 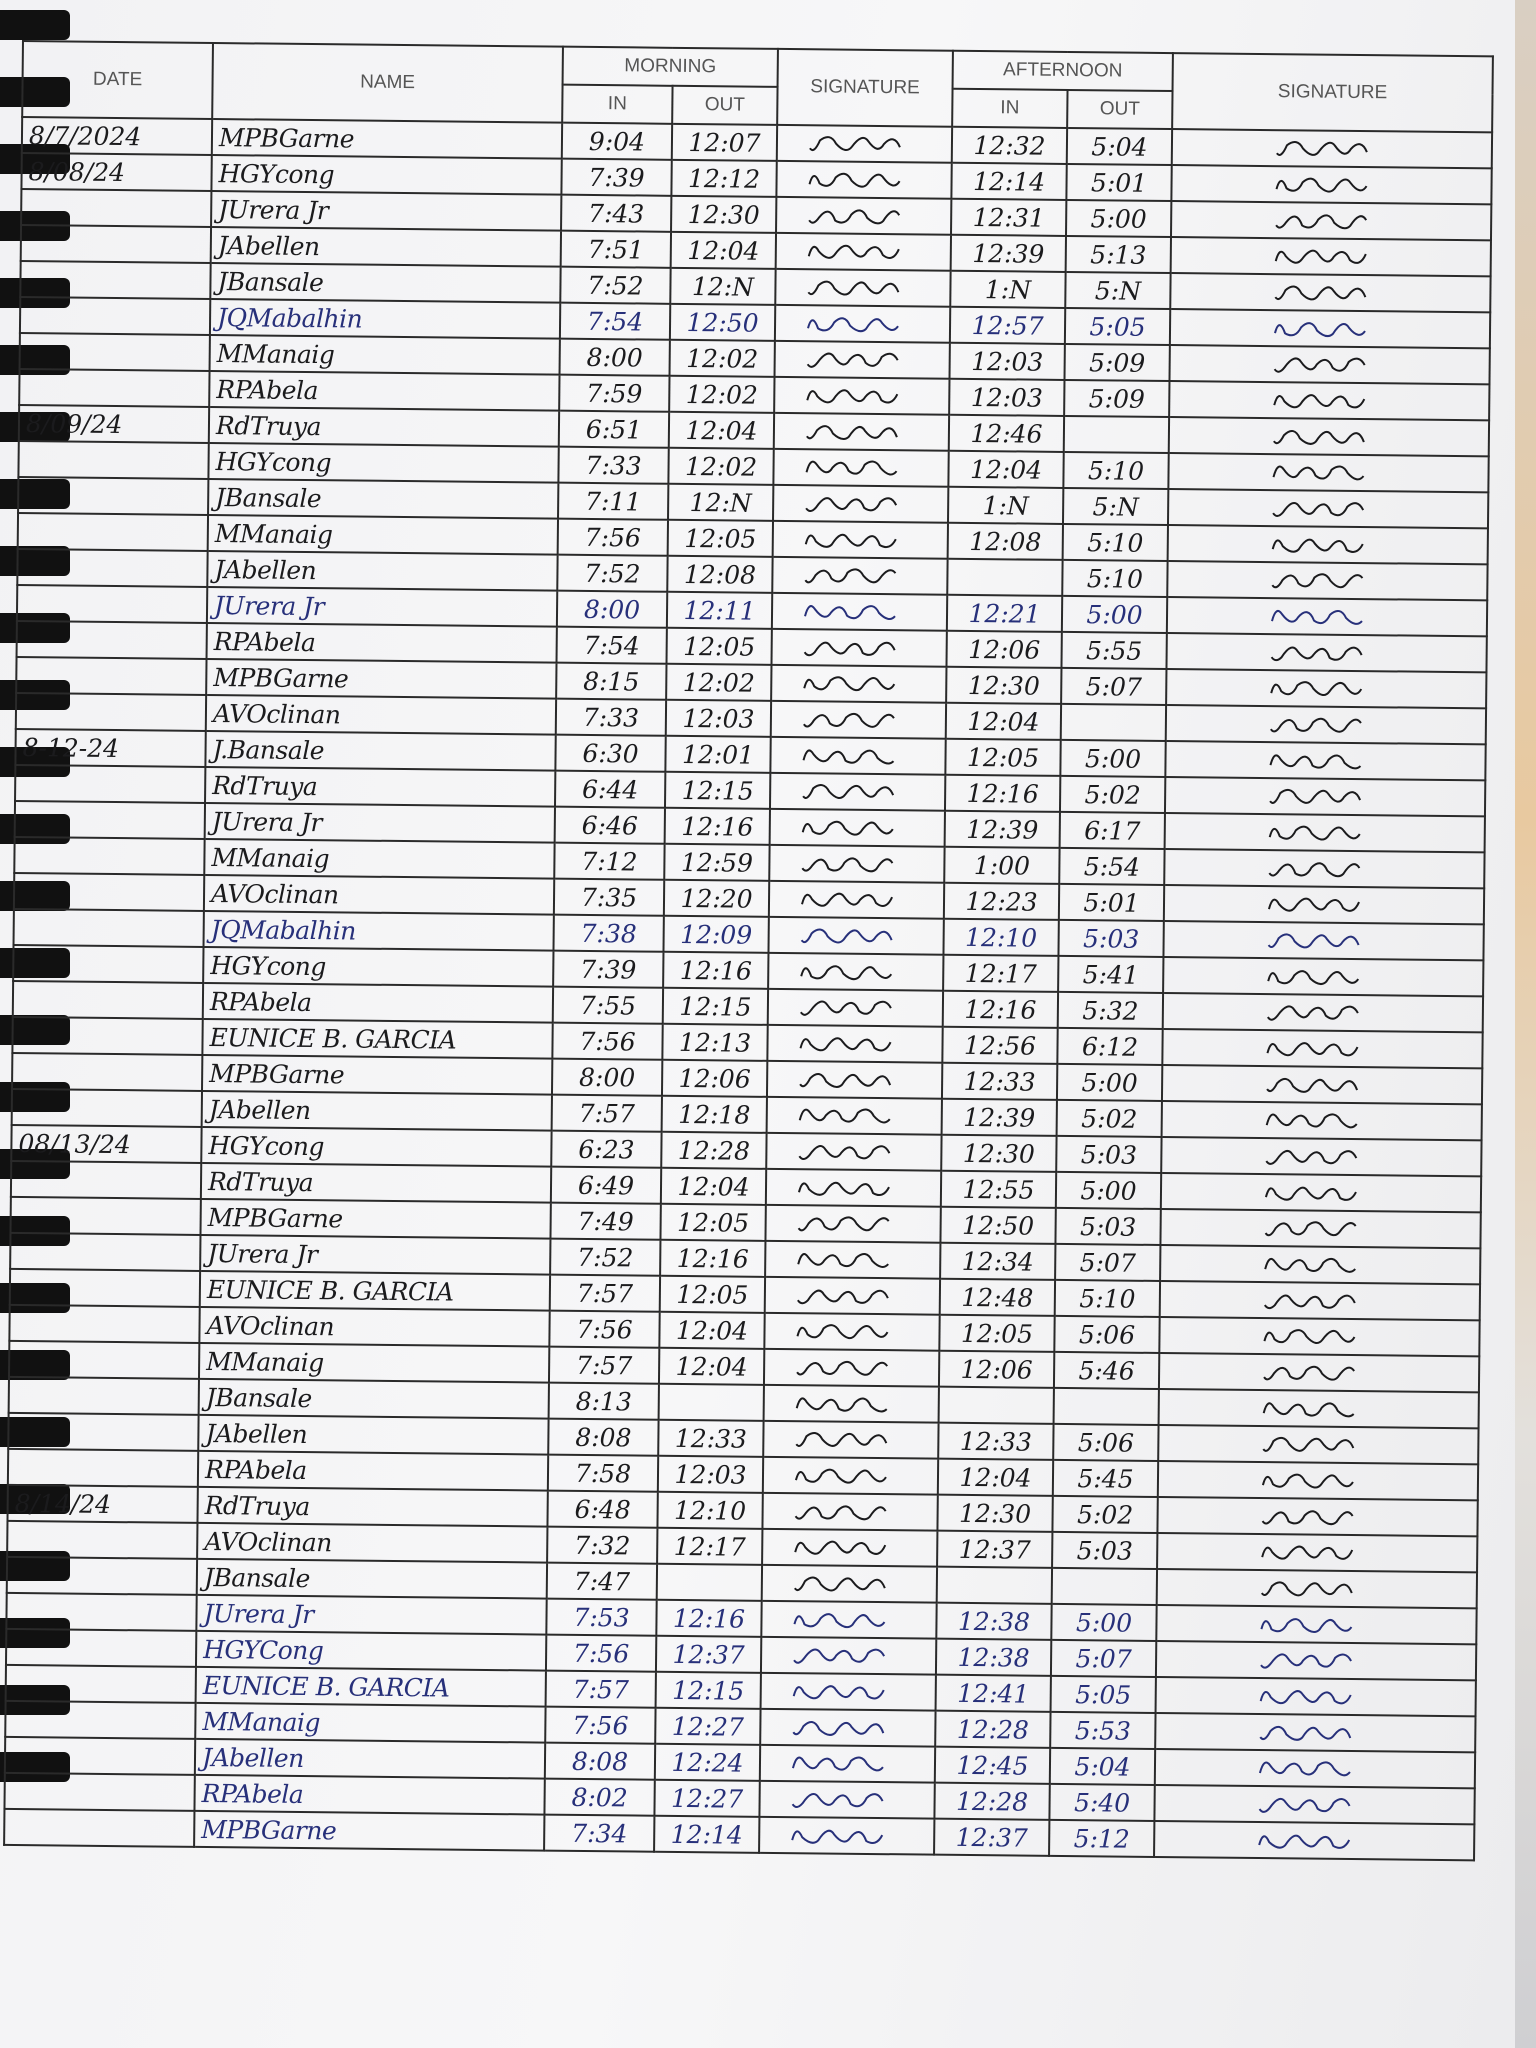 I want to click on table-row: JAbellen 7:52 12:08 5:10, so click(x=752, y=574).